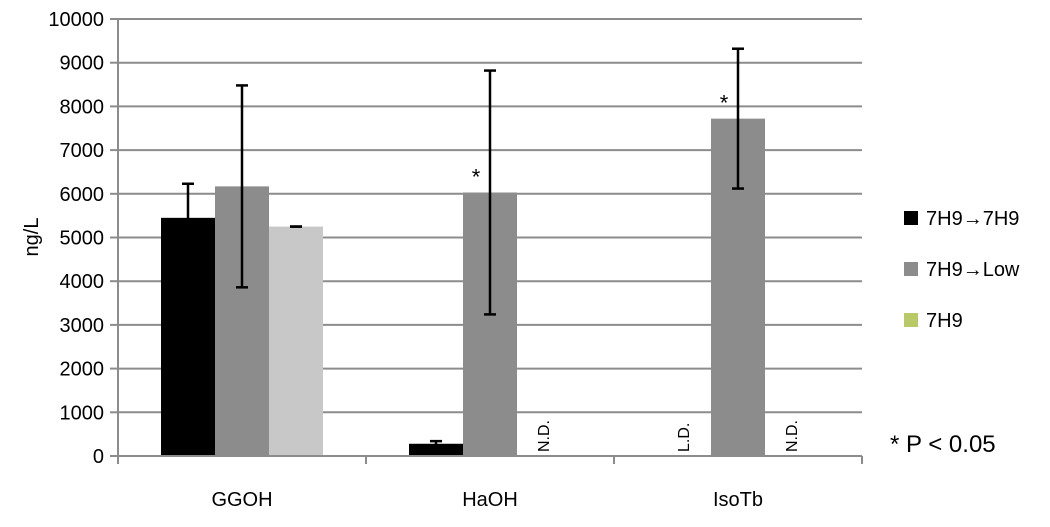 The image size is (1050, 527). I want to click on y-tick-label: 5000, so click(82, 239).